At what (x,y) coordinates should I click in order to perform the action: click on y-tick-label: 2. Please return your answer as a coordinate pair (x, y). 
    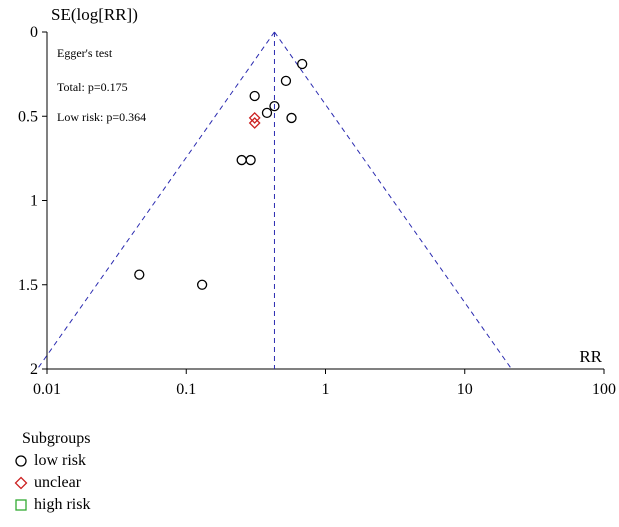
    Looking at the image, I should click on (34, 369).